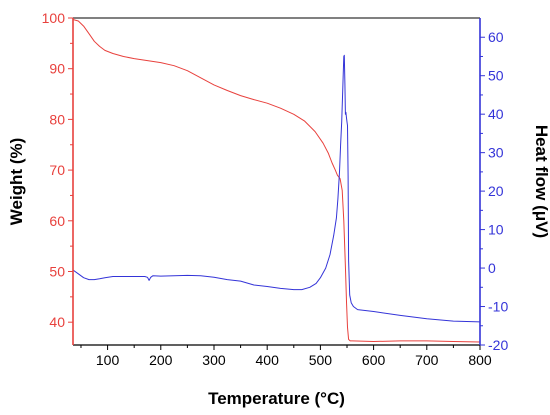 This screenshot has height=415, width=550. I want to click on y-left-tick-label: 50, so click(57, 271).